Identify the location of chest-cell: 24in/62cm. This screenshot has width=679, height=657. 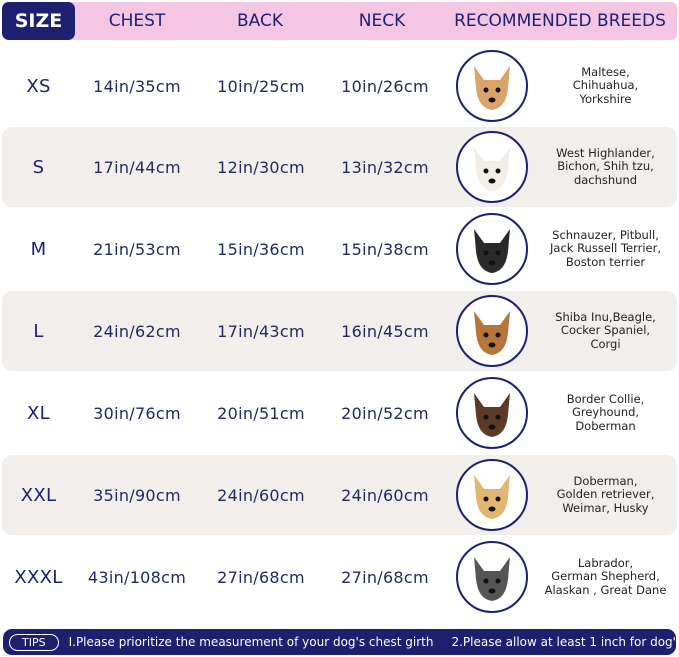
(137, 331).